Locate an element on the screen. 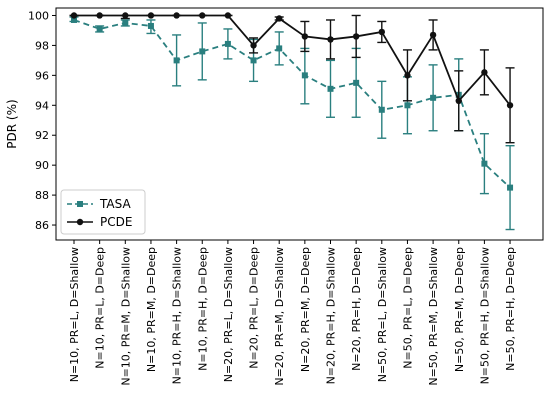 The height and width of the screenshot is (410, 550). legend-label-pcde: PCDE is located at coordinates (116, 222).